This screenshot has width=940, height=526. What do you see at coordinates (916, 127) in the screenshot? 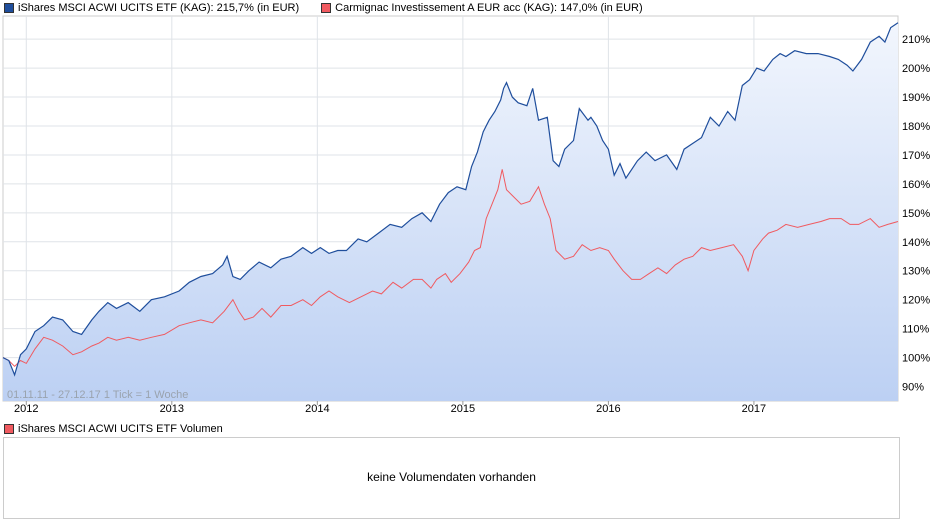
I see `y-tick-label: 180%` at bounding box center [916, 127].